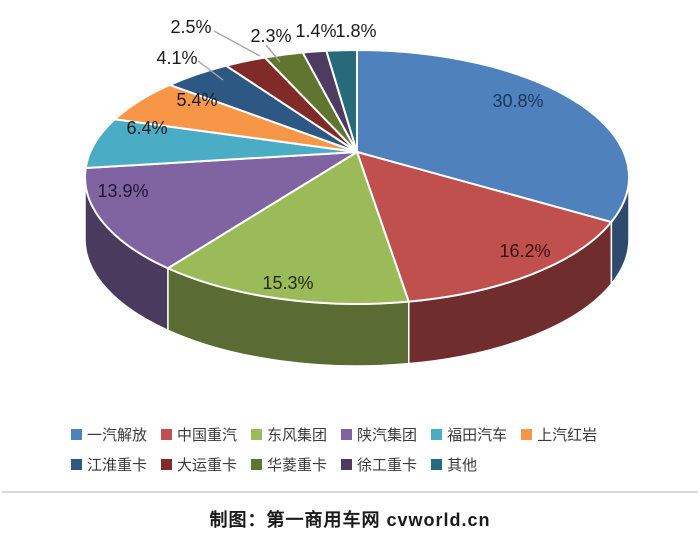  I want to click on legend-label: 其他, so click(462, 465).